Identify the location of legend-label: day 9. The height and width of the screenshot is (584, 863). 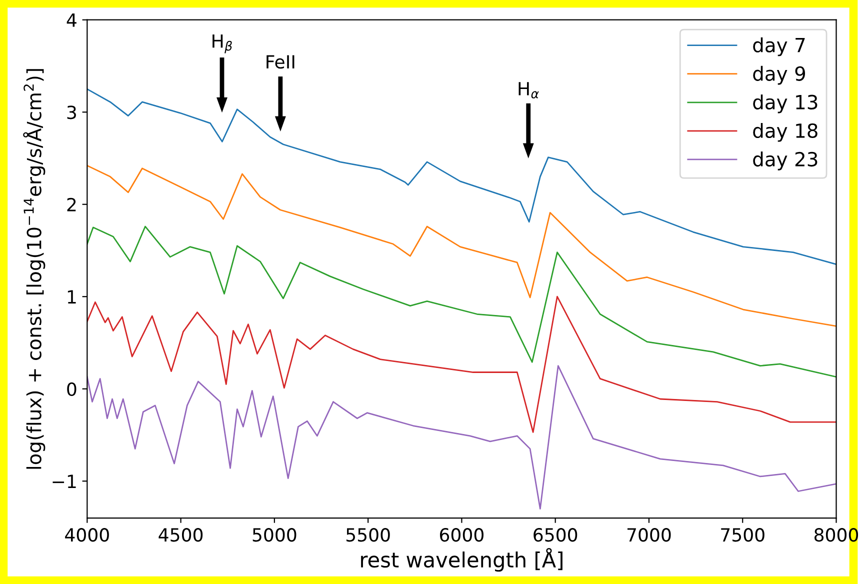
(779, 75).